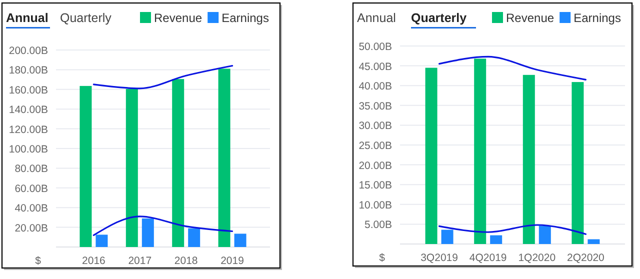 Image resolution: width=640 pixels, height=279 pixels. I want to click on y-tick-label: 120.00B, so click(28, 130).